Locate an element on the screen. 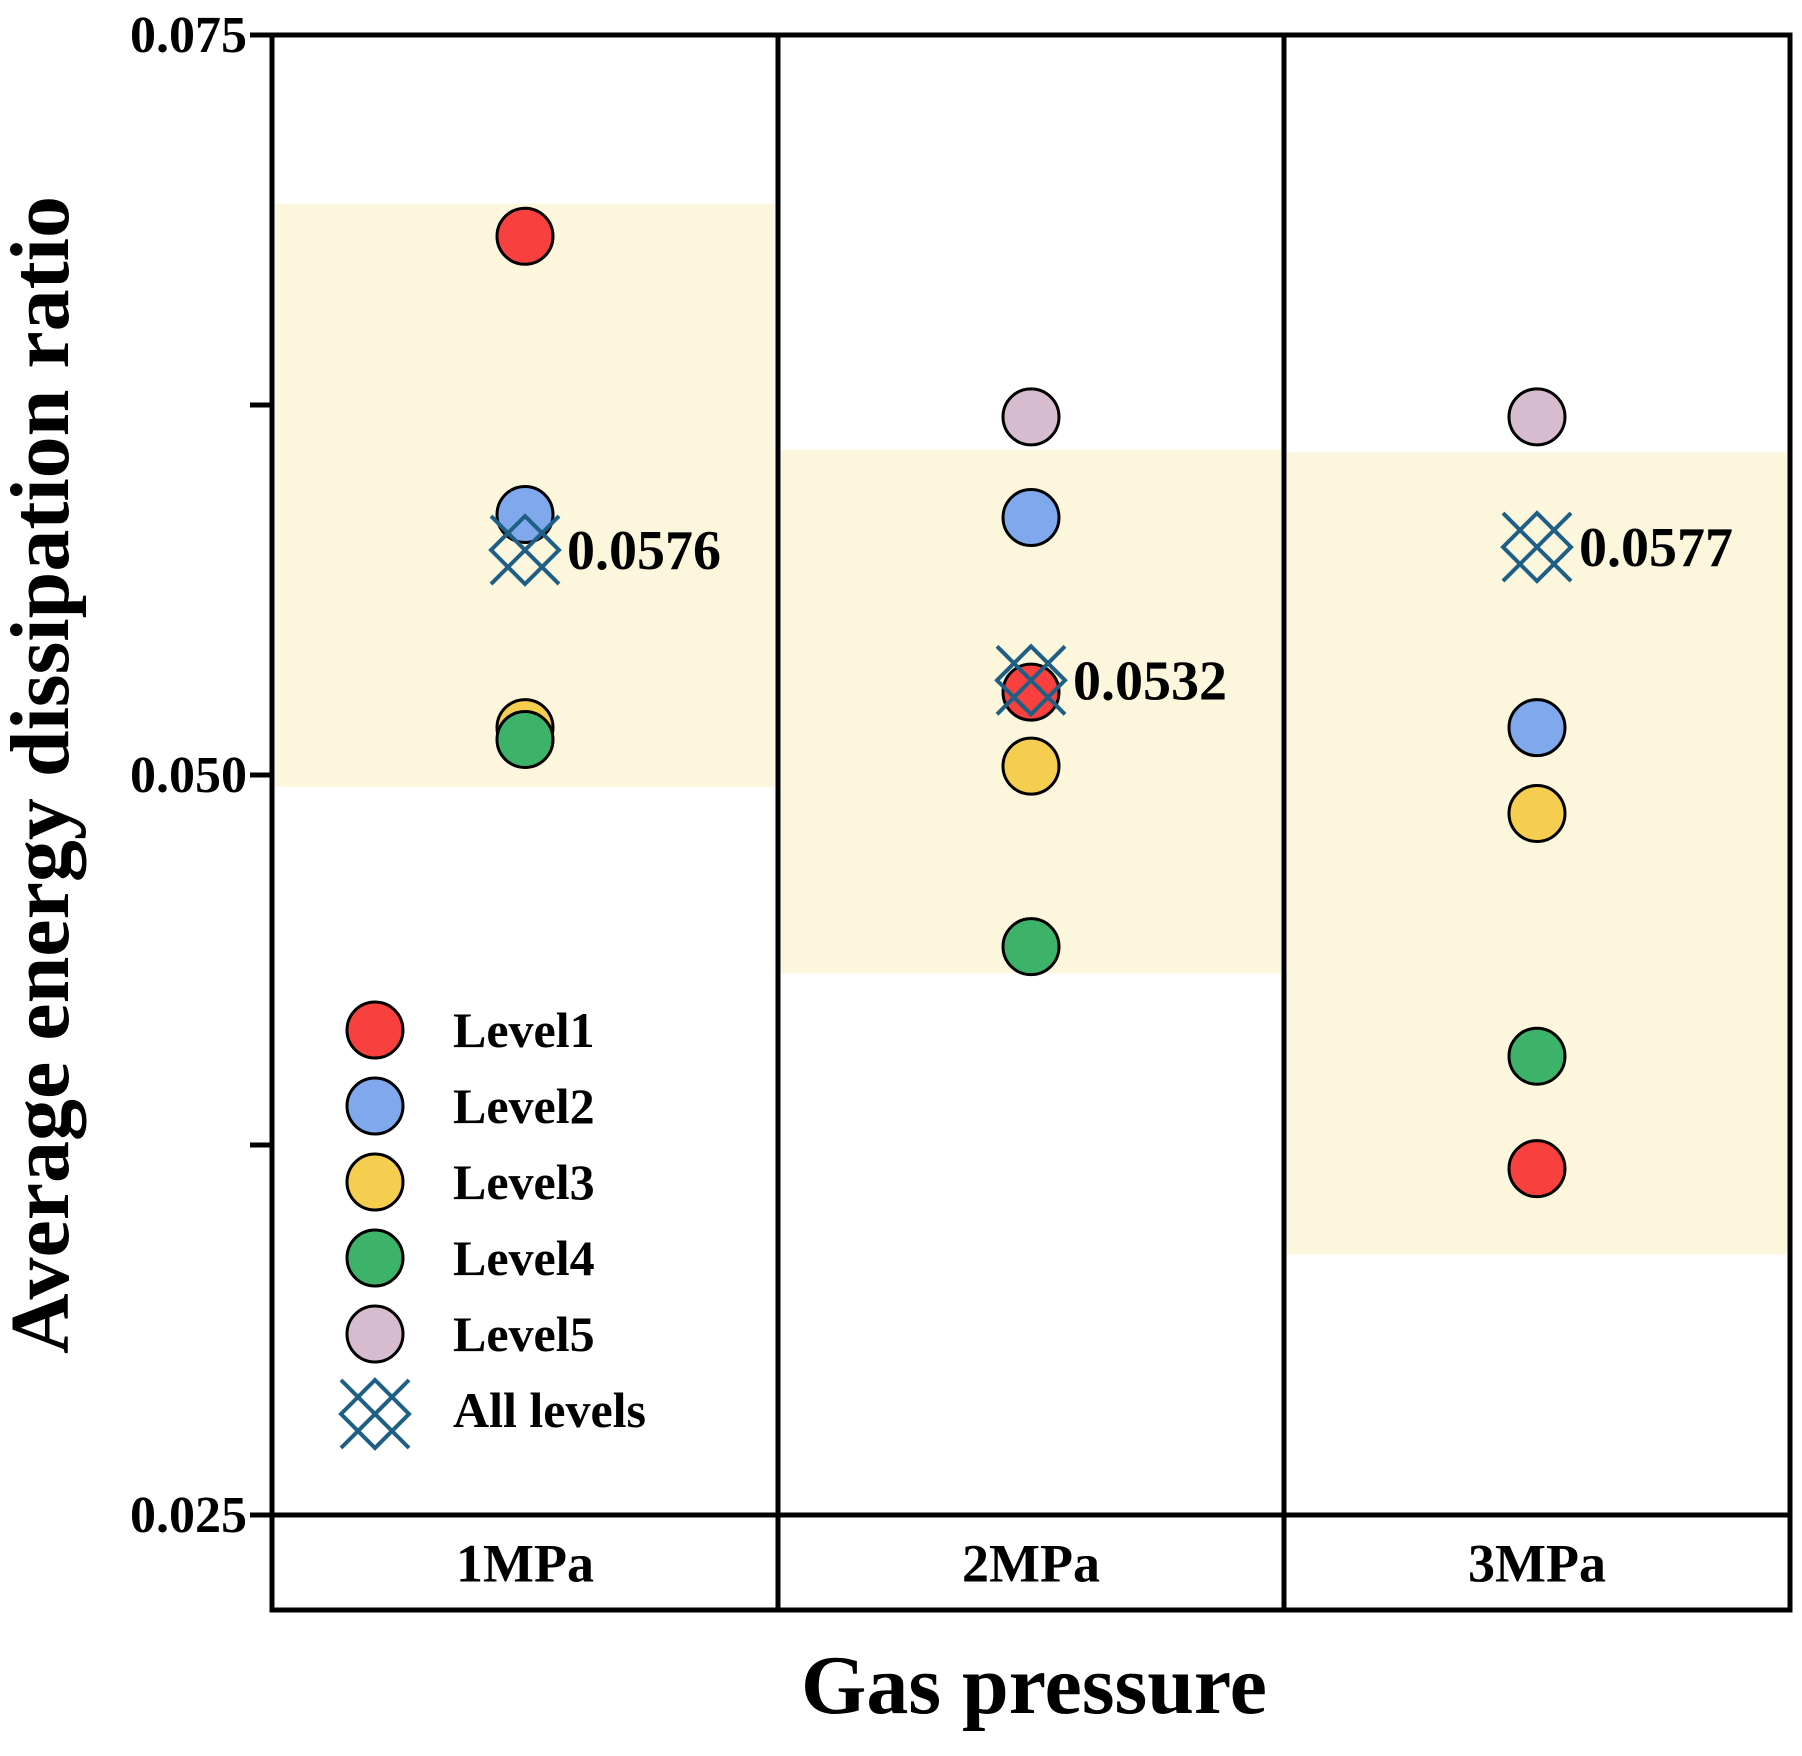 Image resolution: width=1802 pixels, height=1756 pixels. legend-marker-level3 is located at coordinates (375, 1182).